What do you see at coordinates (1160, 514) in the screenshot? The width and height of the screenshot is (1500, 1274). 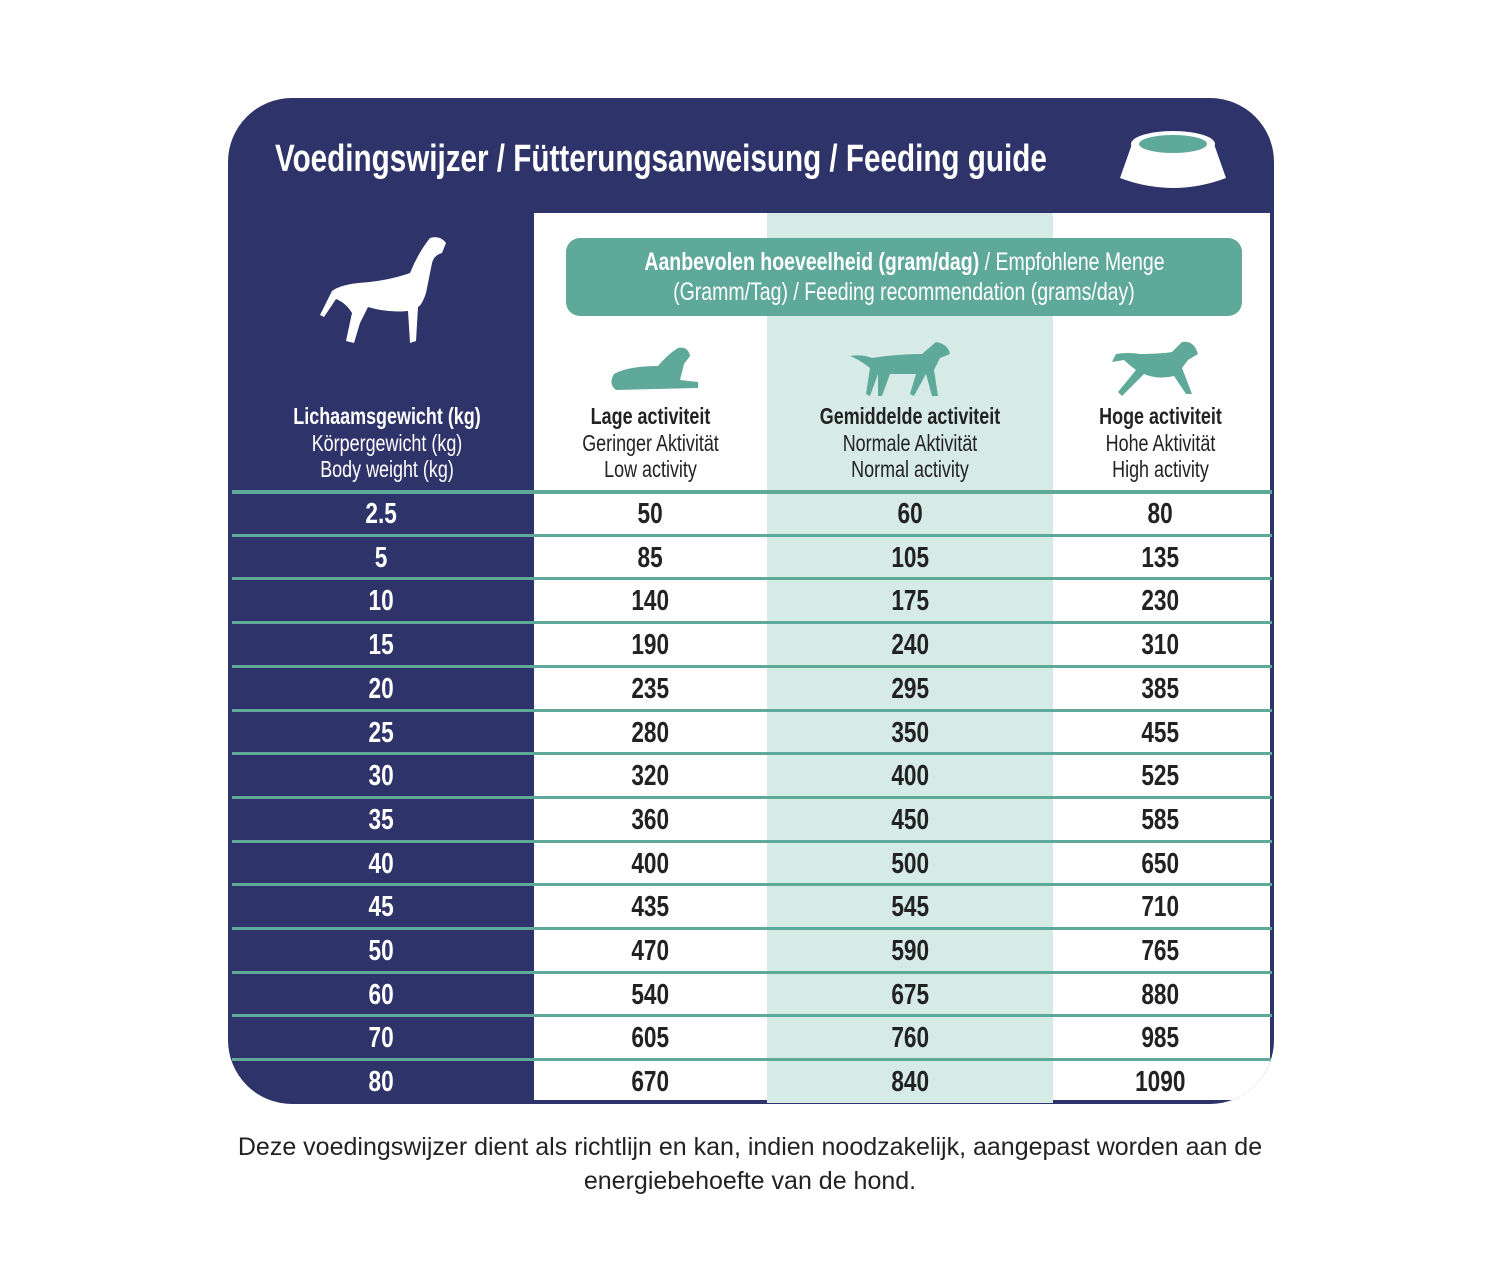 I see `amount-cell: 80` at bounding box center [1160, 514].